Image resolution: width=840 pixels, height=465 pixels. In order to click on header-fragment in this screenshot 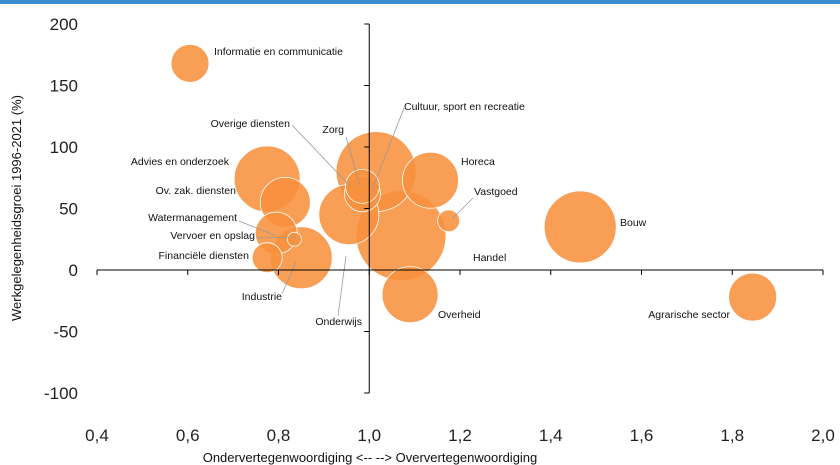, I will do `click(420, 2)`.